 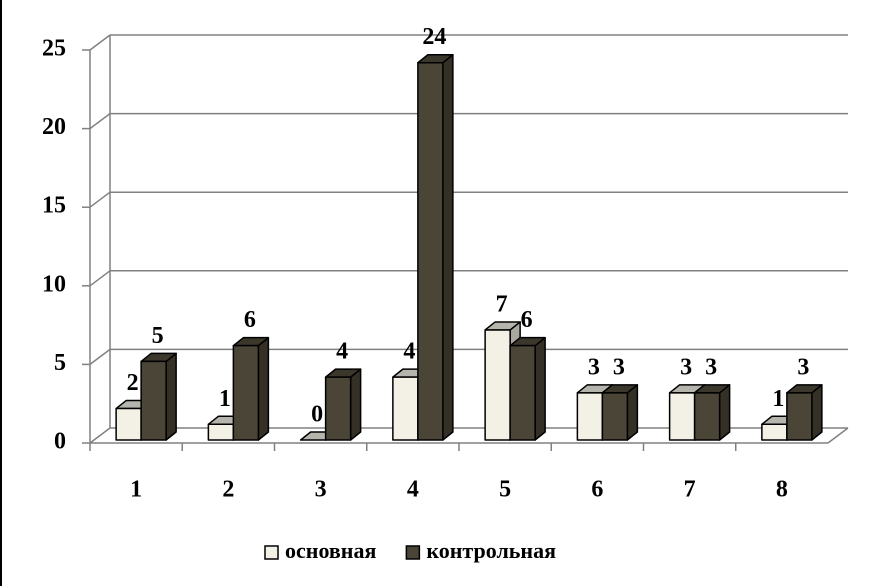 I want to click on data-label: 2, so click(x=133, y=383).